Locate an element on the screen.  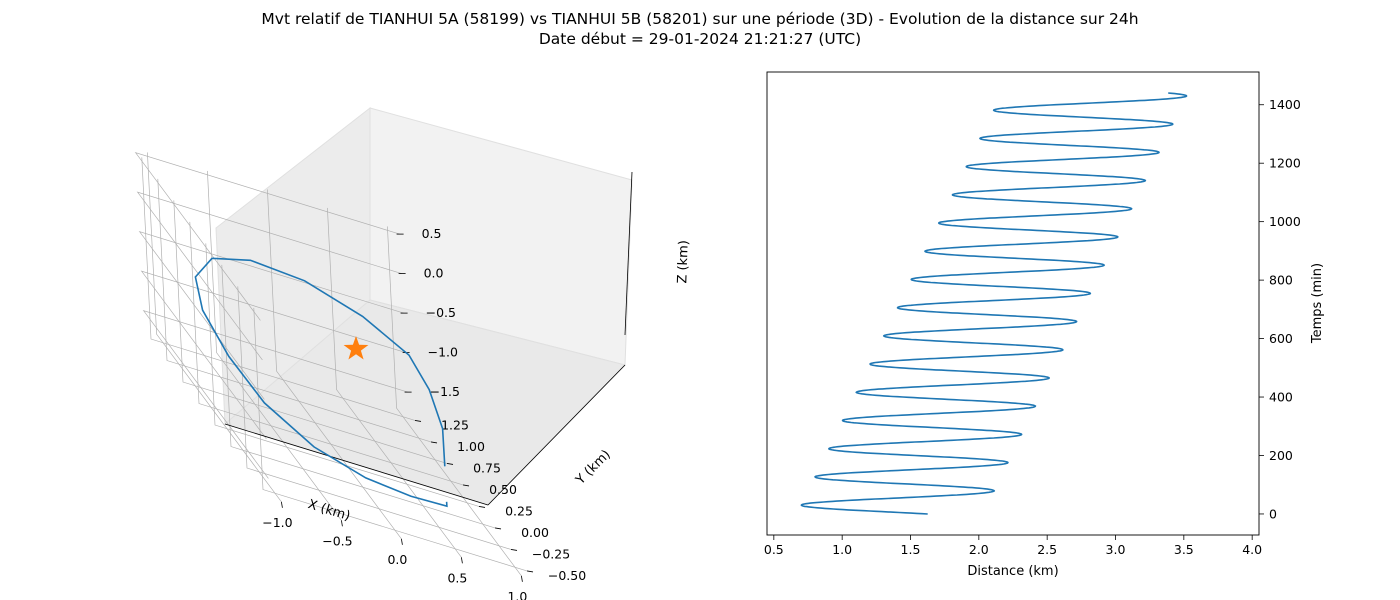
y-axis-label-2d: Temps (min) is located at coordinates (1317, 303).